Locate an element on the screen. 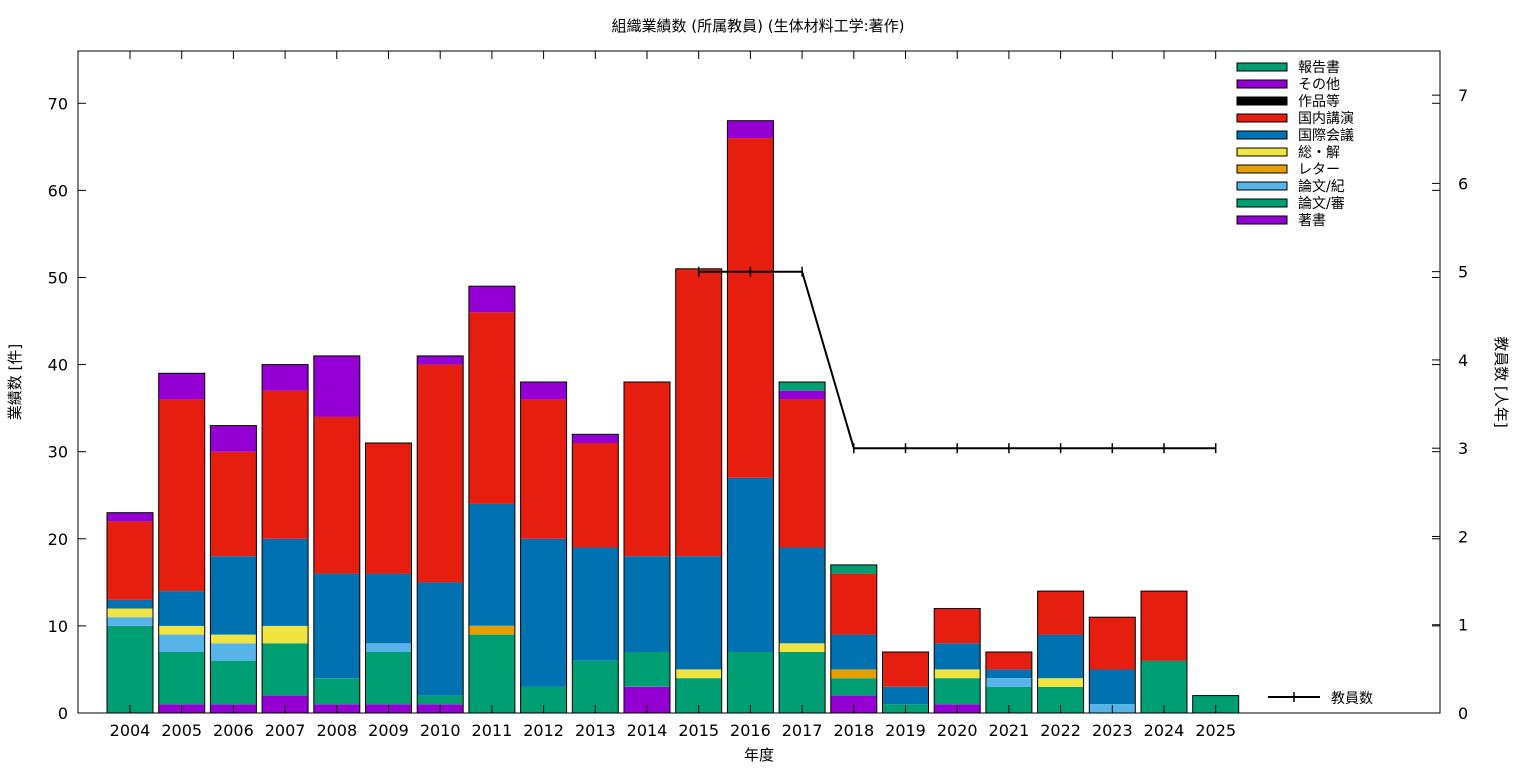 This screenshot has height=768, width=1536. y2-tick-label-6: 6 is located at coordinates (1463, 183).